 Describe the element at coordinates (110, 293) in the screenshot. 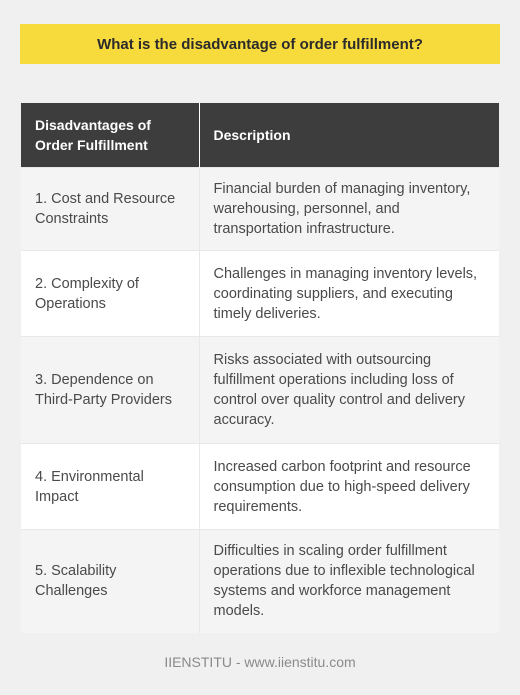

I see `disadvantage-cell: 2. Complexity of Operations` at that location.